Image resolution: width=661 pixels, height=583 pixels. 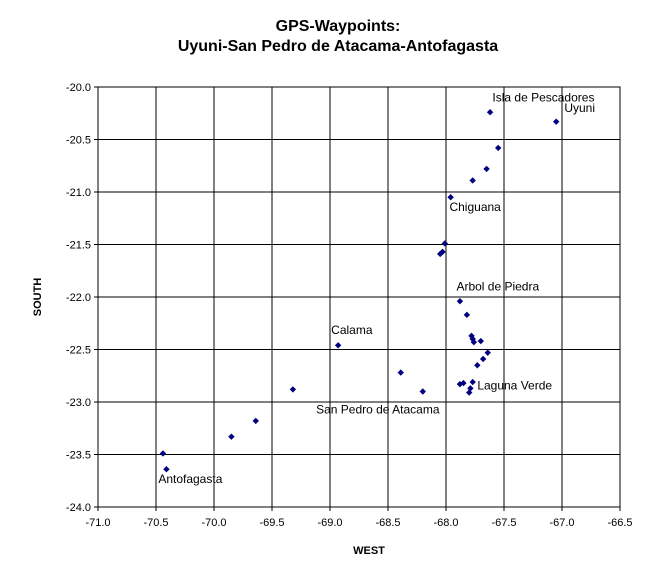 I want to click on x-tick-label-4: -69.0, so click(x=329, y=523).